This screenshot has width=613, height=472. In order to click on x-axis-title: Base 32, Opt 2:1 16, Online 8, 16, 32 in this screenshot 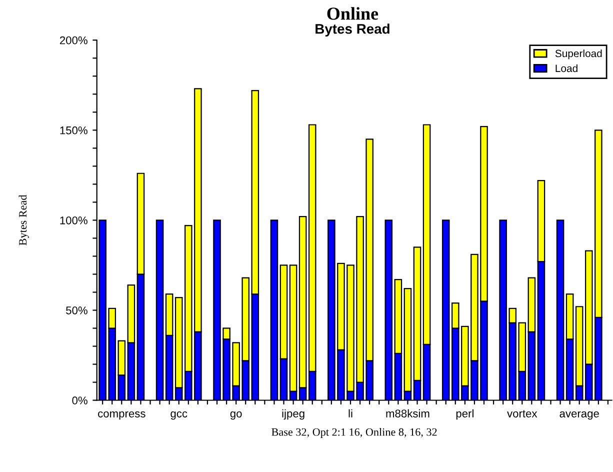, I will do `click(354, 433)`.